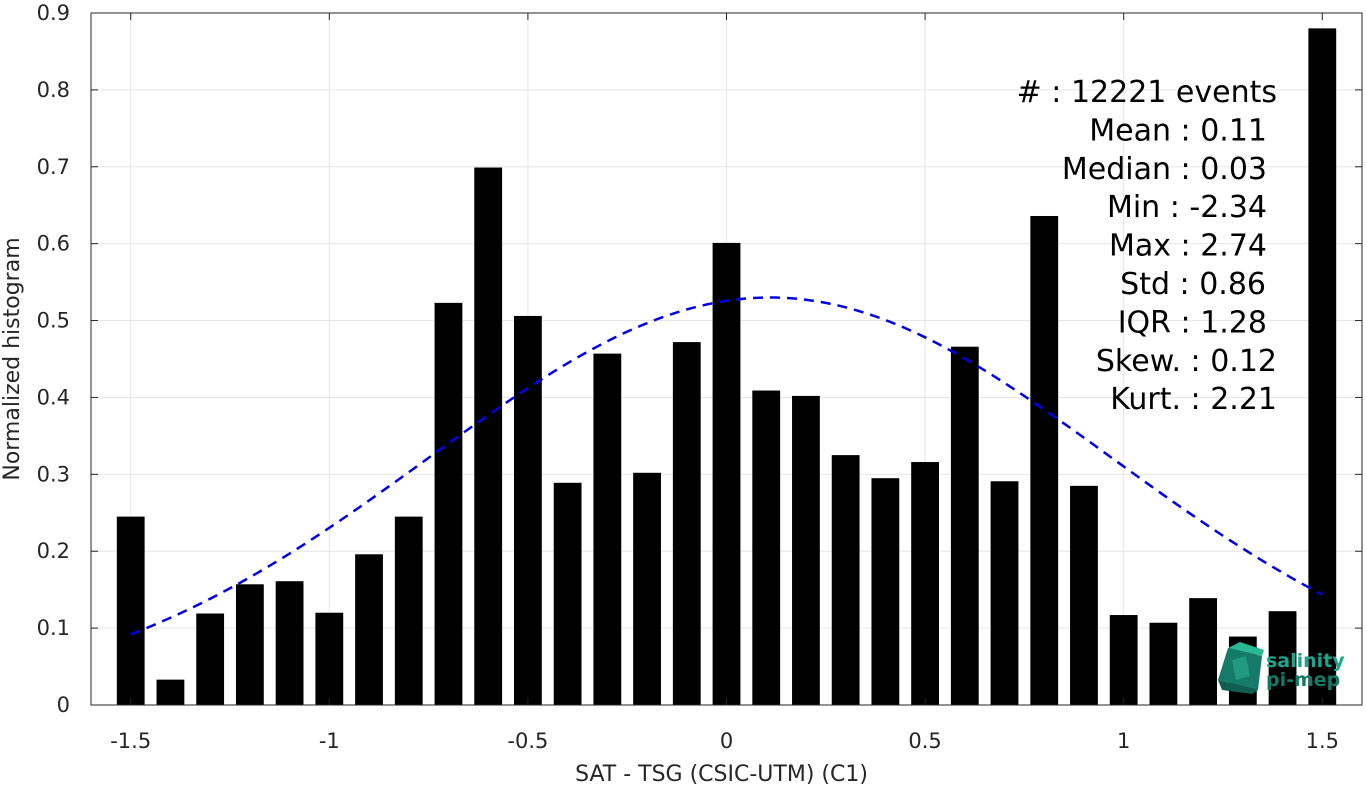 The width and height of the screenshot is (1367, 785). What do you see at coordinates (1193, 284) in the screenshot?
I see `stat-line-5: Std : 0.86` at bounding box center [1193, 284].